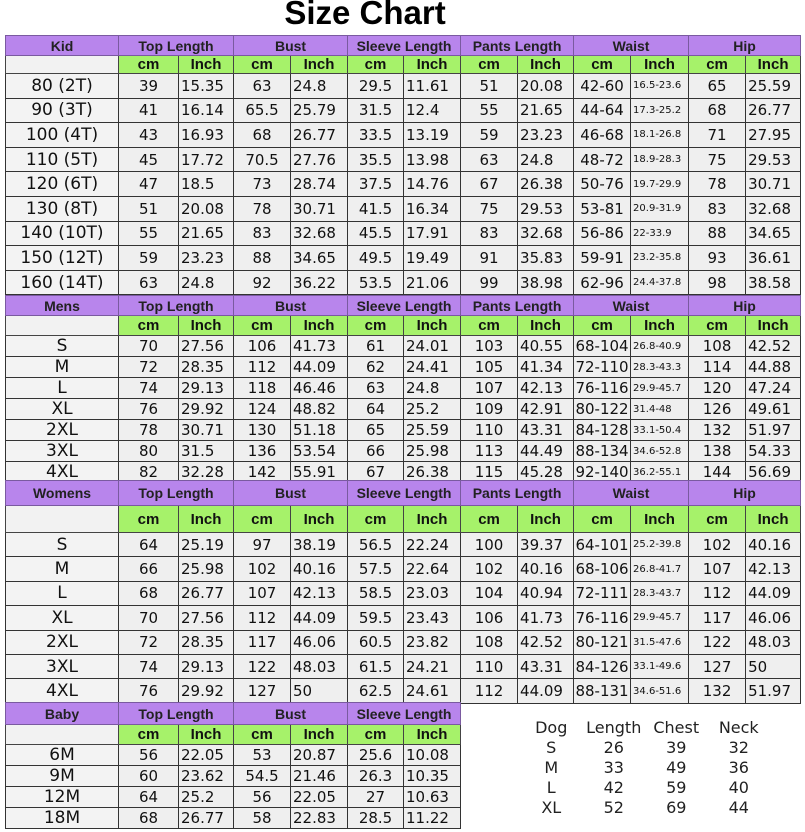 The height and width of the screenshot is (832, 805). What do you see at coordinates (62, 346) in the screenshot?
I see `size-label: S` at bounding box center [62, 346].